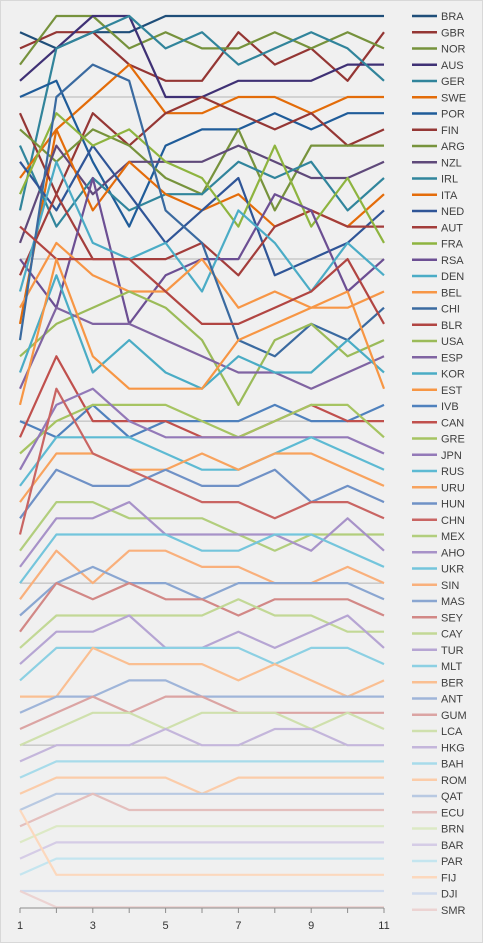 The width and height of the screenshot is (483, 944). Describe the element at coordinates (202, 664) in the screenshot. I see `series-line-mlt` at that location.